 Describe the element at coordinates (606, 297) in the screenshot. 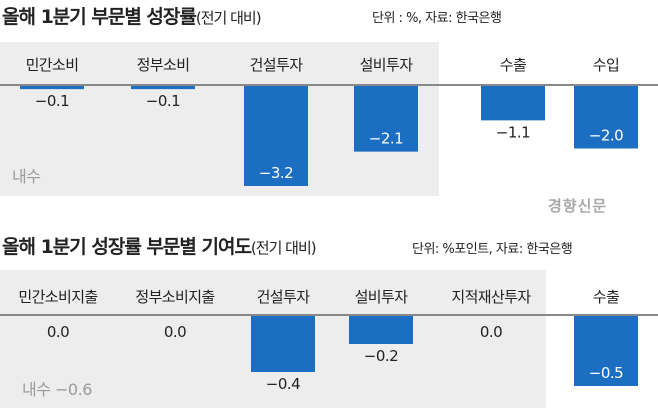

I see `chart2-category-label: 수출` at that location.